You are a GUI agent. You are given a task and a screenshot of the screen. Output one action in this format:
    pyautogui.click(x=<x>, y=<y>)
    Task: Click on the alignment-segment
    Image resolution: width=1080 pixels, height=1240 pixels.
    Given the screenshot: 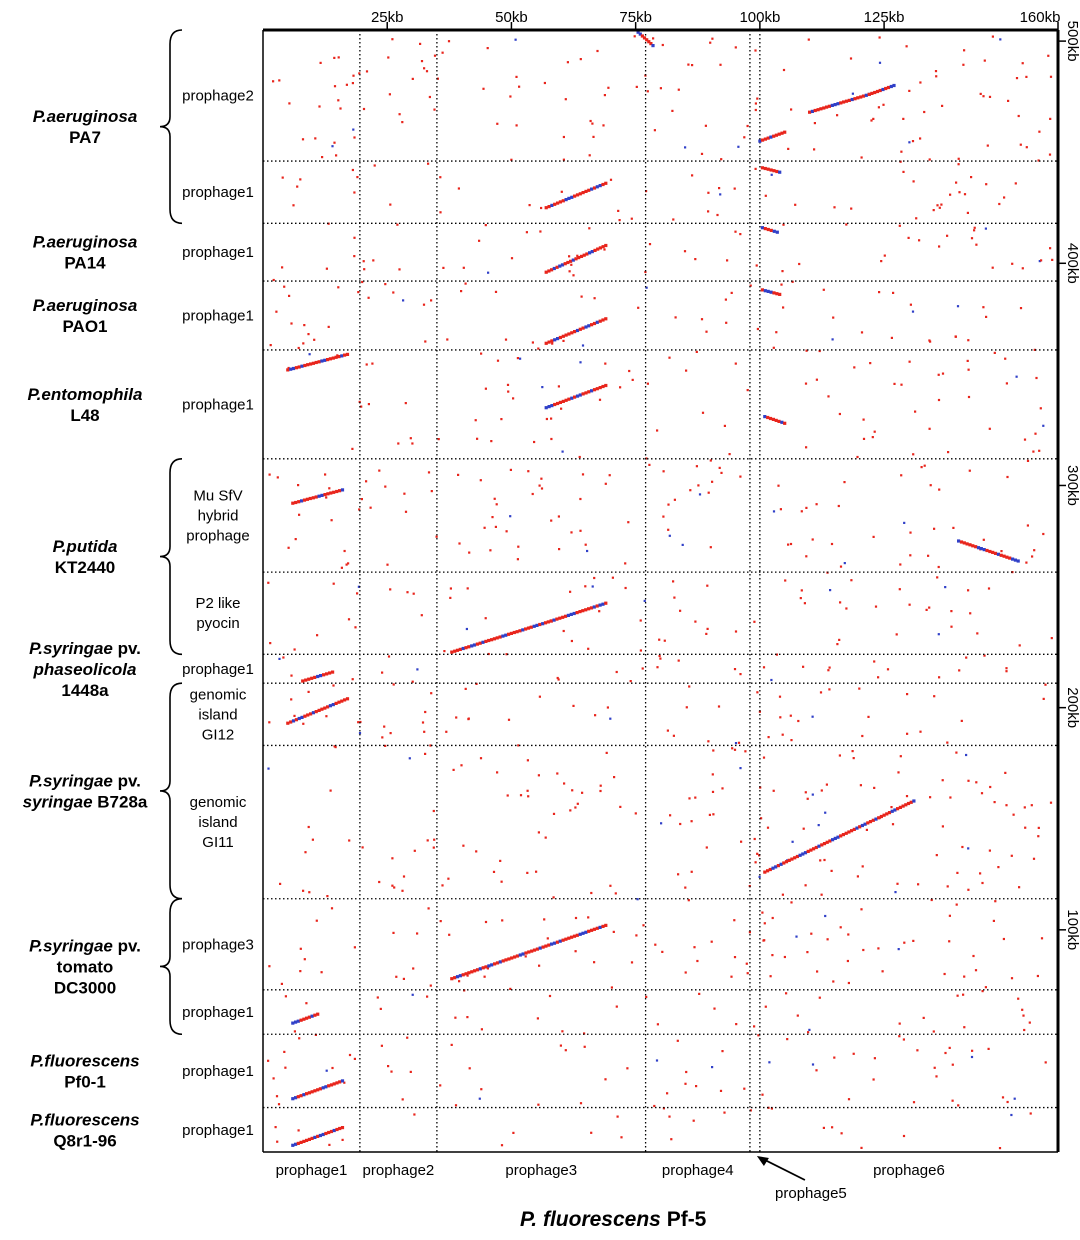 What is the action you would take?
    pyautogui.click(x=576, y=331)
    